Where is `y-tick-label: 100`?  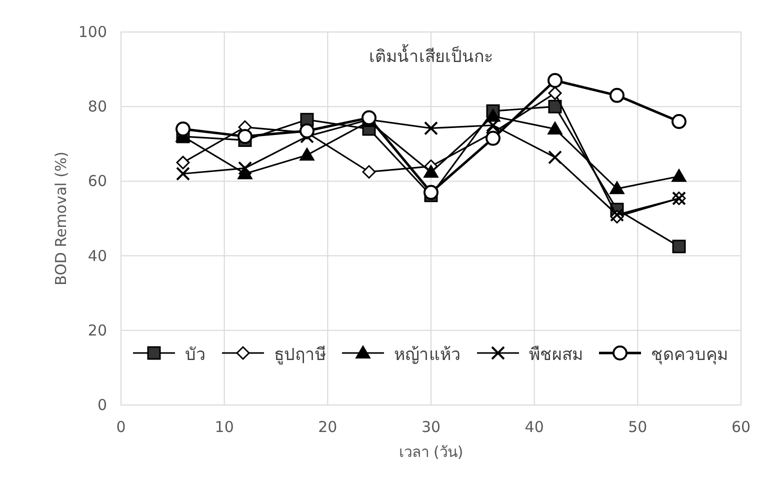 y-tick-label: 100 is located at coordinates (92, 32).